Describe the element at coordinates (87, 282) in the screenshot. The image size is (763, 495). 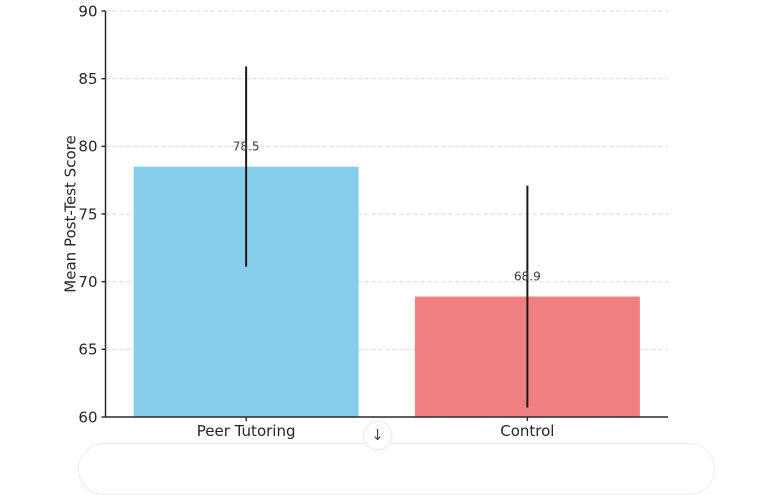
I see `y-tick-label: 70` at that location.